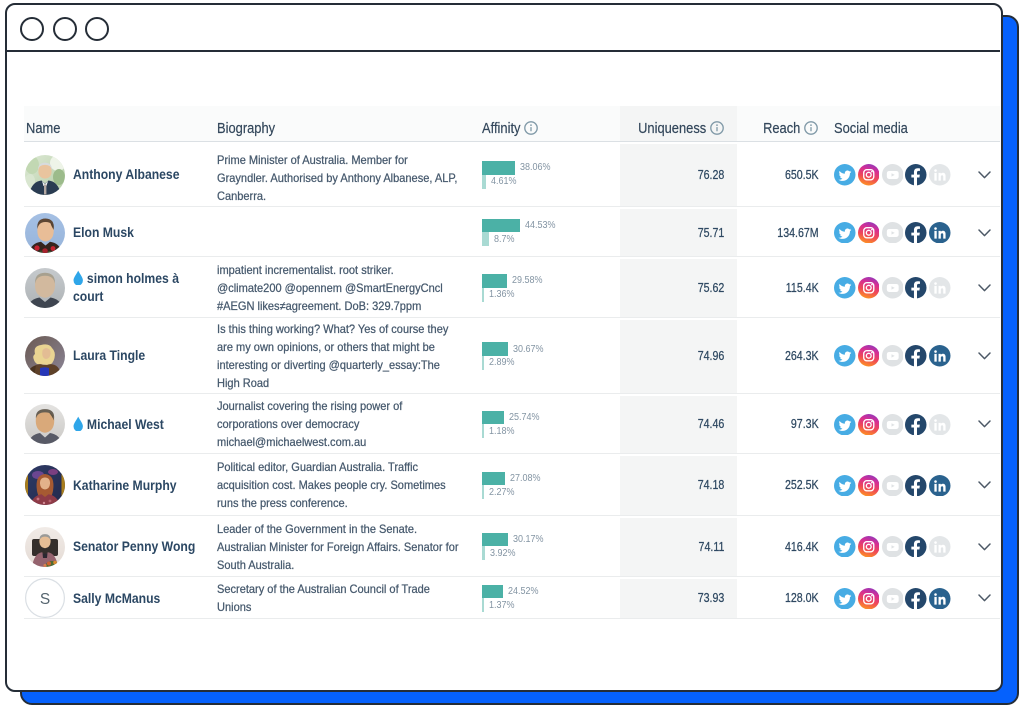  Describe the element at coordinates (45, 599) in the screenshot. I see `svg-text: S` at that location.